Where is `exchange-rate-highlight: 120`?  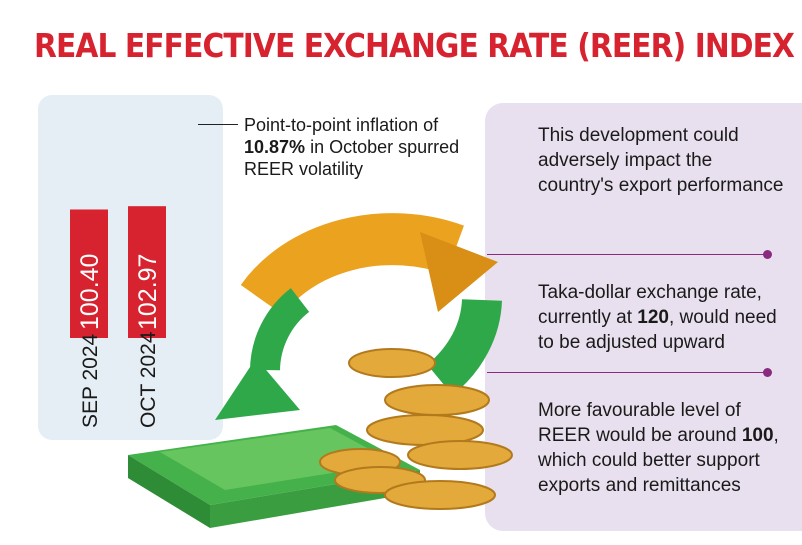
exchange-rate-highlight: 120 is located at coordinates (653, 317).